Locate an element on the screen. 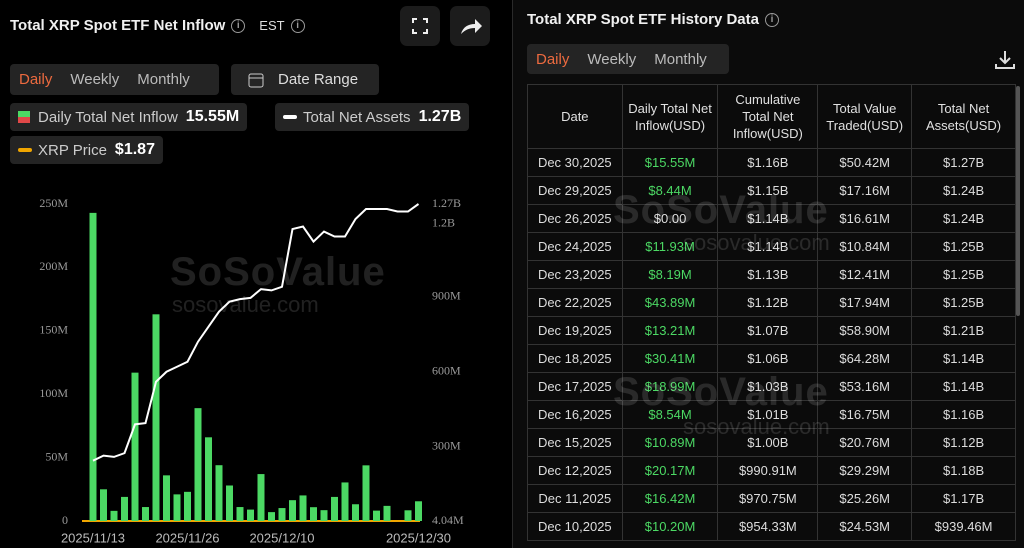  table-row: Dec 15,2025 $10.89M $1.00B $20.76M $1.12B is located at coordinates (771, 442).